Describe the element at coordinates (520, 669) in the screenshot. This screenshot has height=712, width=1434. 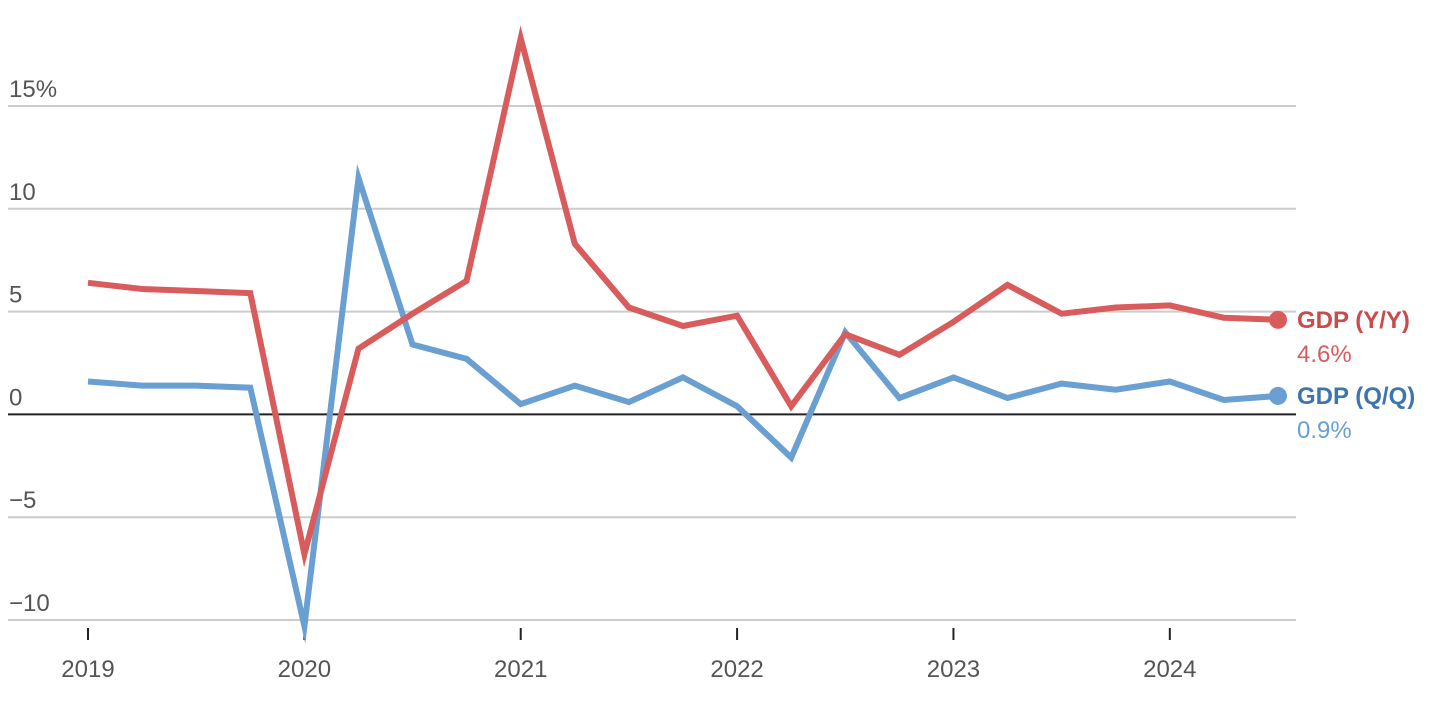
I see `x-tick-label: 2021` at that location.